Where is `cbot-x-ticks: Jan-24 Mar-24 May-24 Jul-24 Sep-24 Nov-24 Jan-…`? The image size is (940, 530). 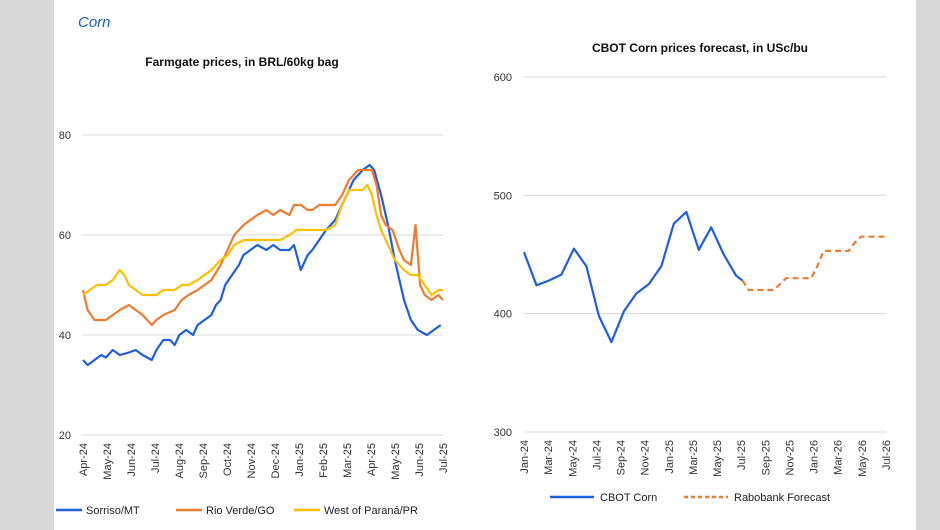 cbot-x-ticks: Jan-24 Mar-24 May-24 Jul-24 Sep-24 Nov-24 Jan-… is located at coordinates (706, 458).